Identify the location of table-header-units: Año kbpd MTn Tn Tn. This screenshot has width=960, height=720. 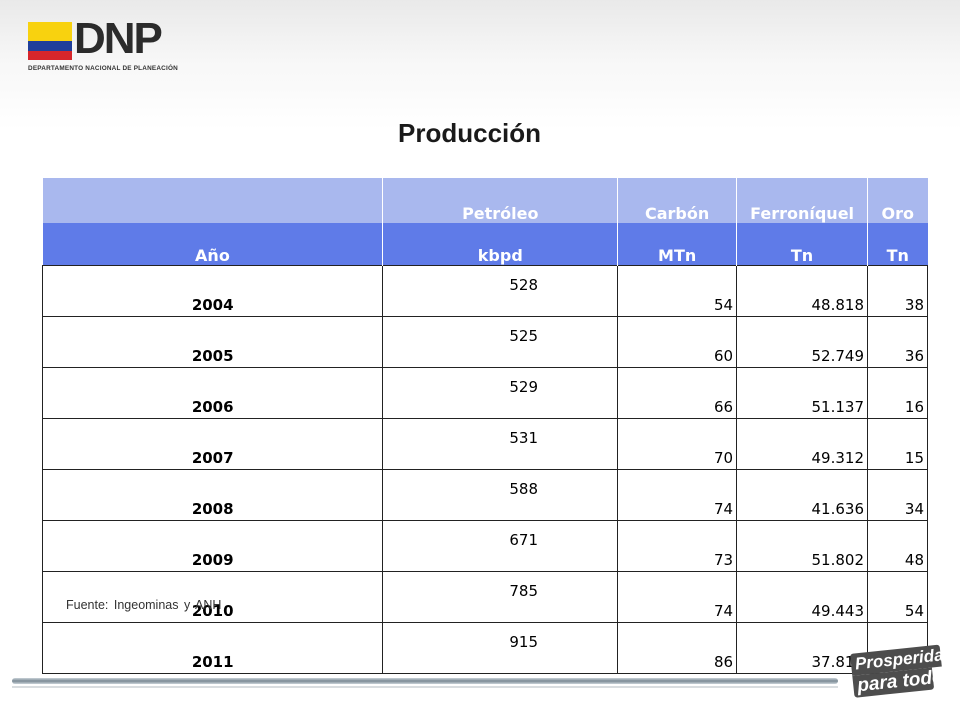
(485, 244).